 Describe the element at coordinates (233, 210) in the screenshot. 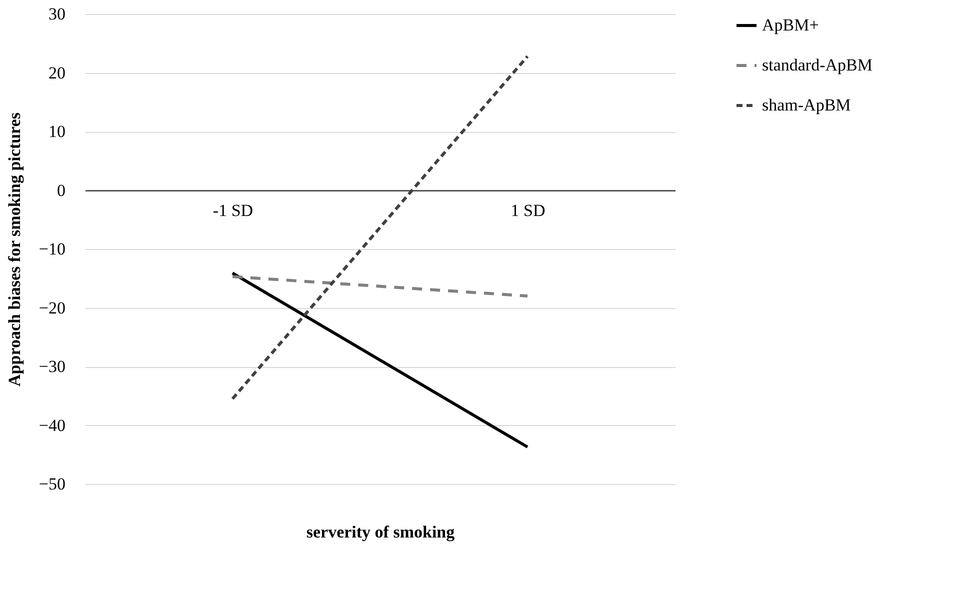

I see `x-tick-label: -1 SD` at that location.